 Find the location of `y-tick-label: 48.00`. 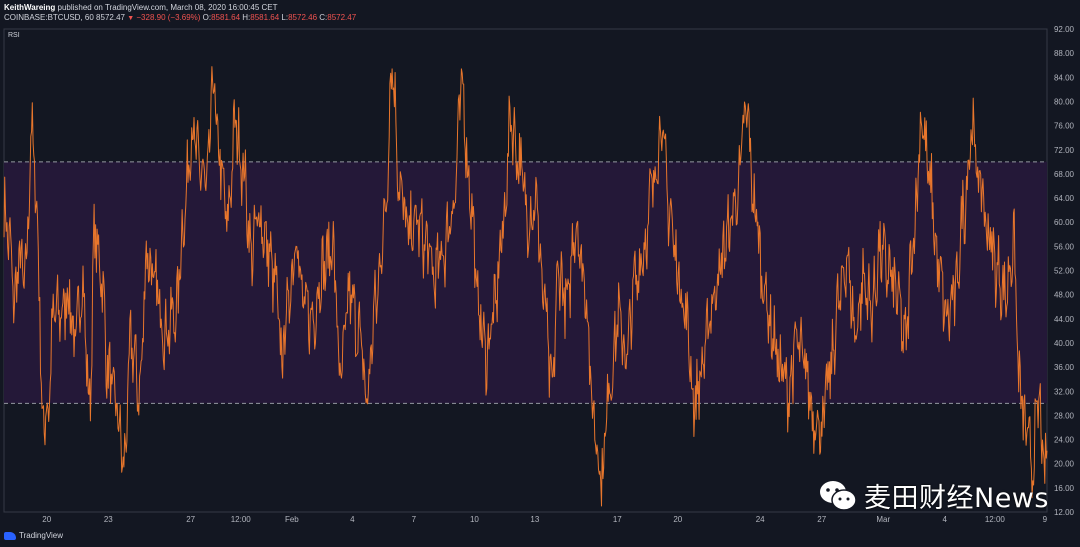

y-tick-label: 48.00 is located at coordinates (1064, 295).